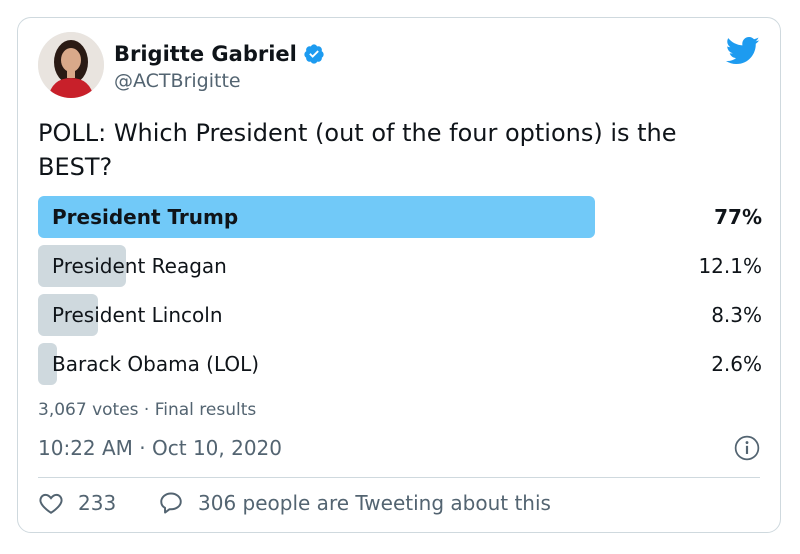 The height and width of the screenshot is (554, 800). I want to click on speech-bubble-icon, so click(171, 503).